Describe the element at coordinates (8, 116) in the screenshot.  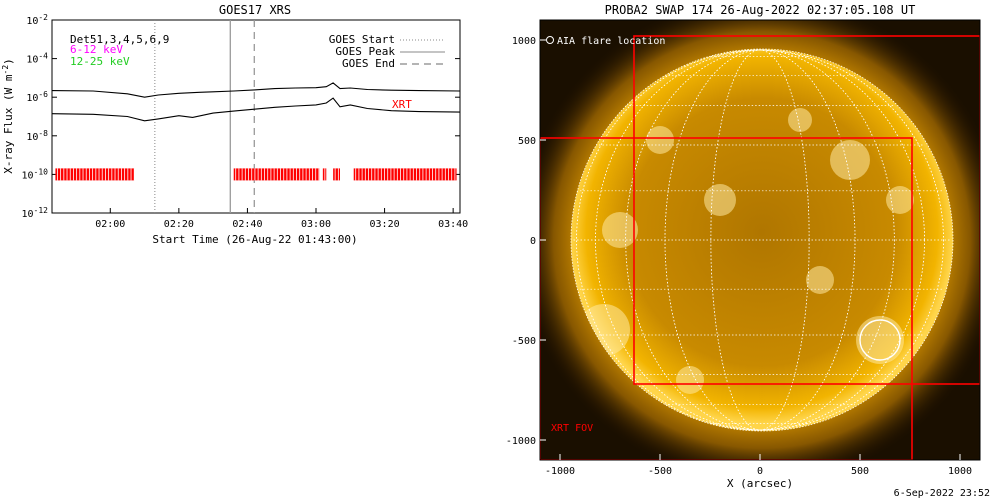
I see `goes-ylabel: X-ray Flux (W m-2)` at that location.